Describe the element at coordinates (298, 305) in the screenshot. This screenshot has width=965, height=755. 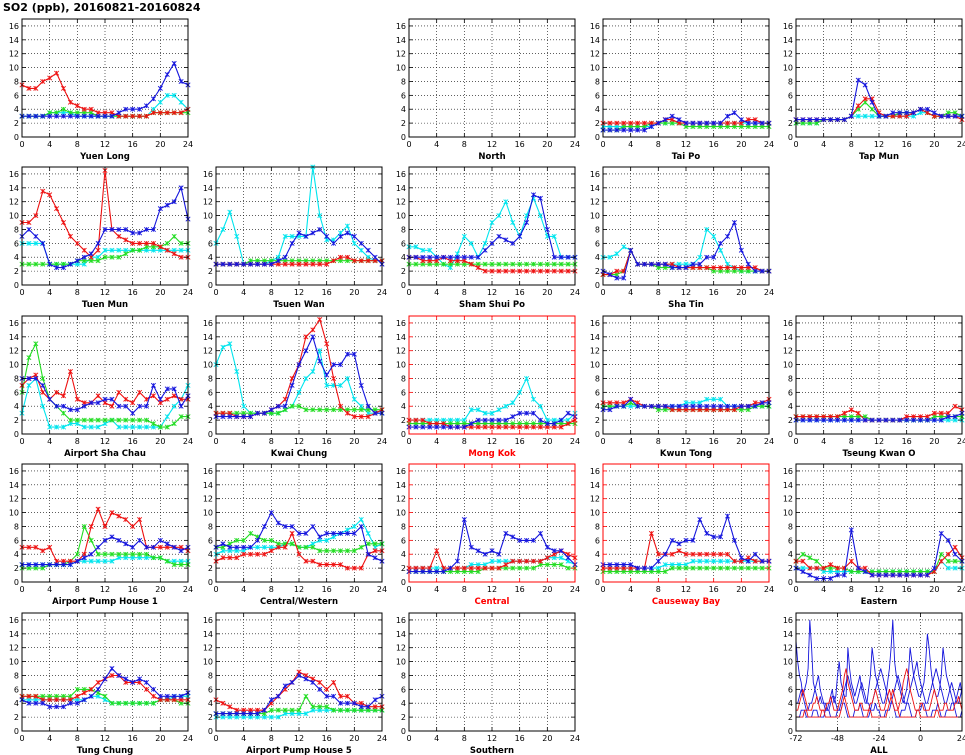
I see `panel-title: Tsuen Wan` at that location.